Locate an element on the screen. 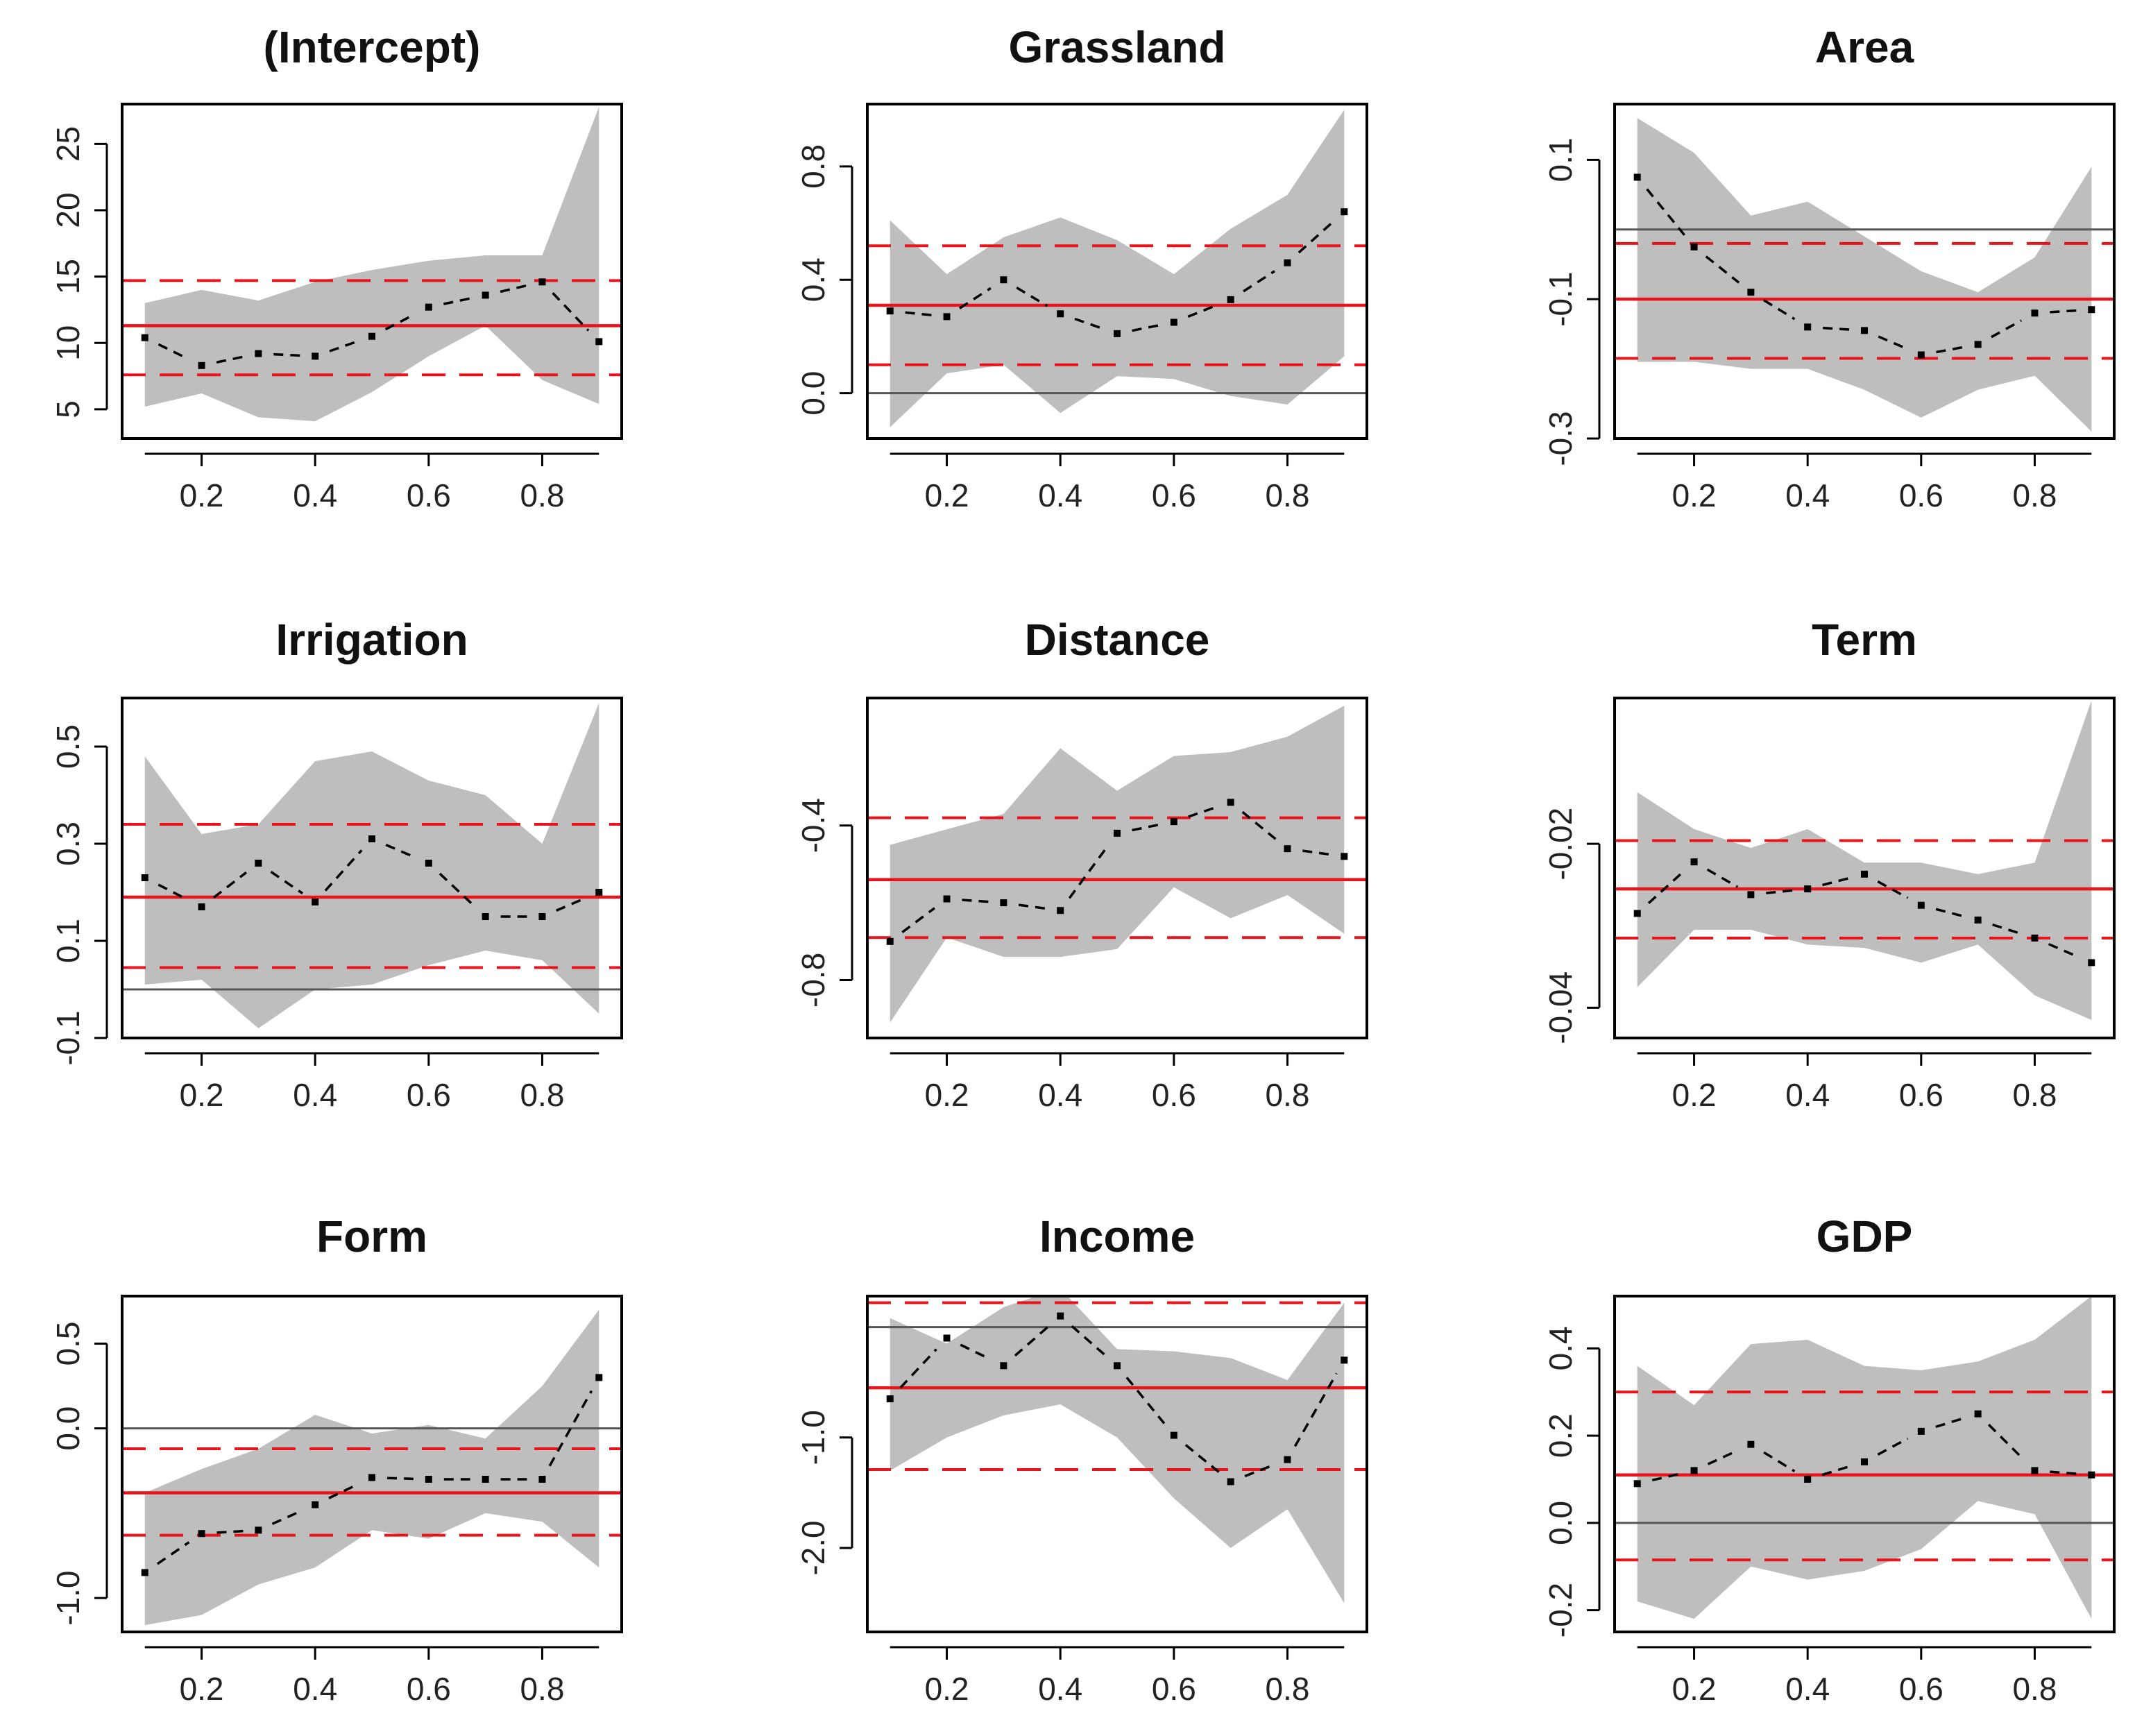  y-tick-label: -0.02 is located at coordinates (1560, 844).